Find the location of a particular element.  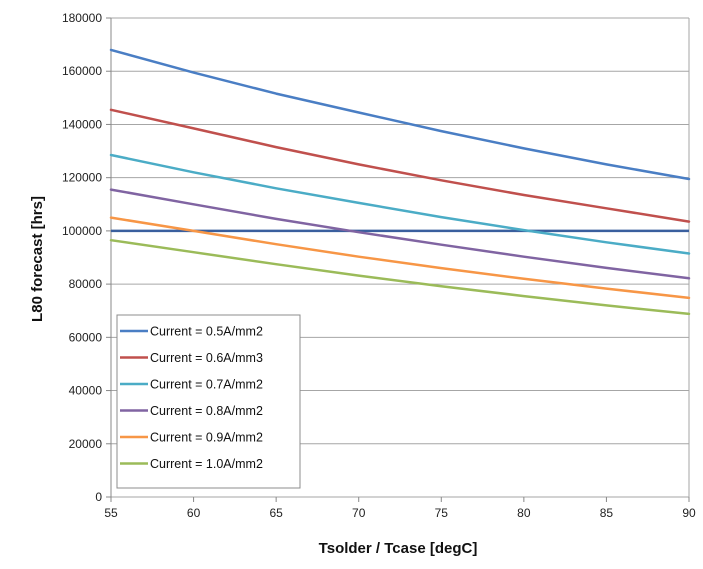

legend-label: Current = 0.8A/mm2 is located at coordinates (206, 411).